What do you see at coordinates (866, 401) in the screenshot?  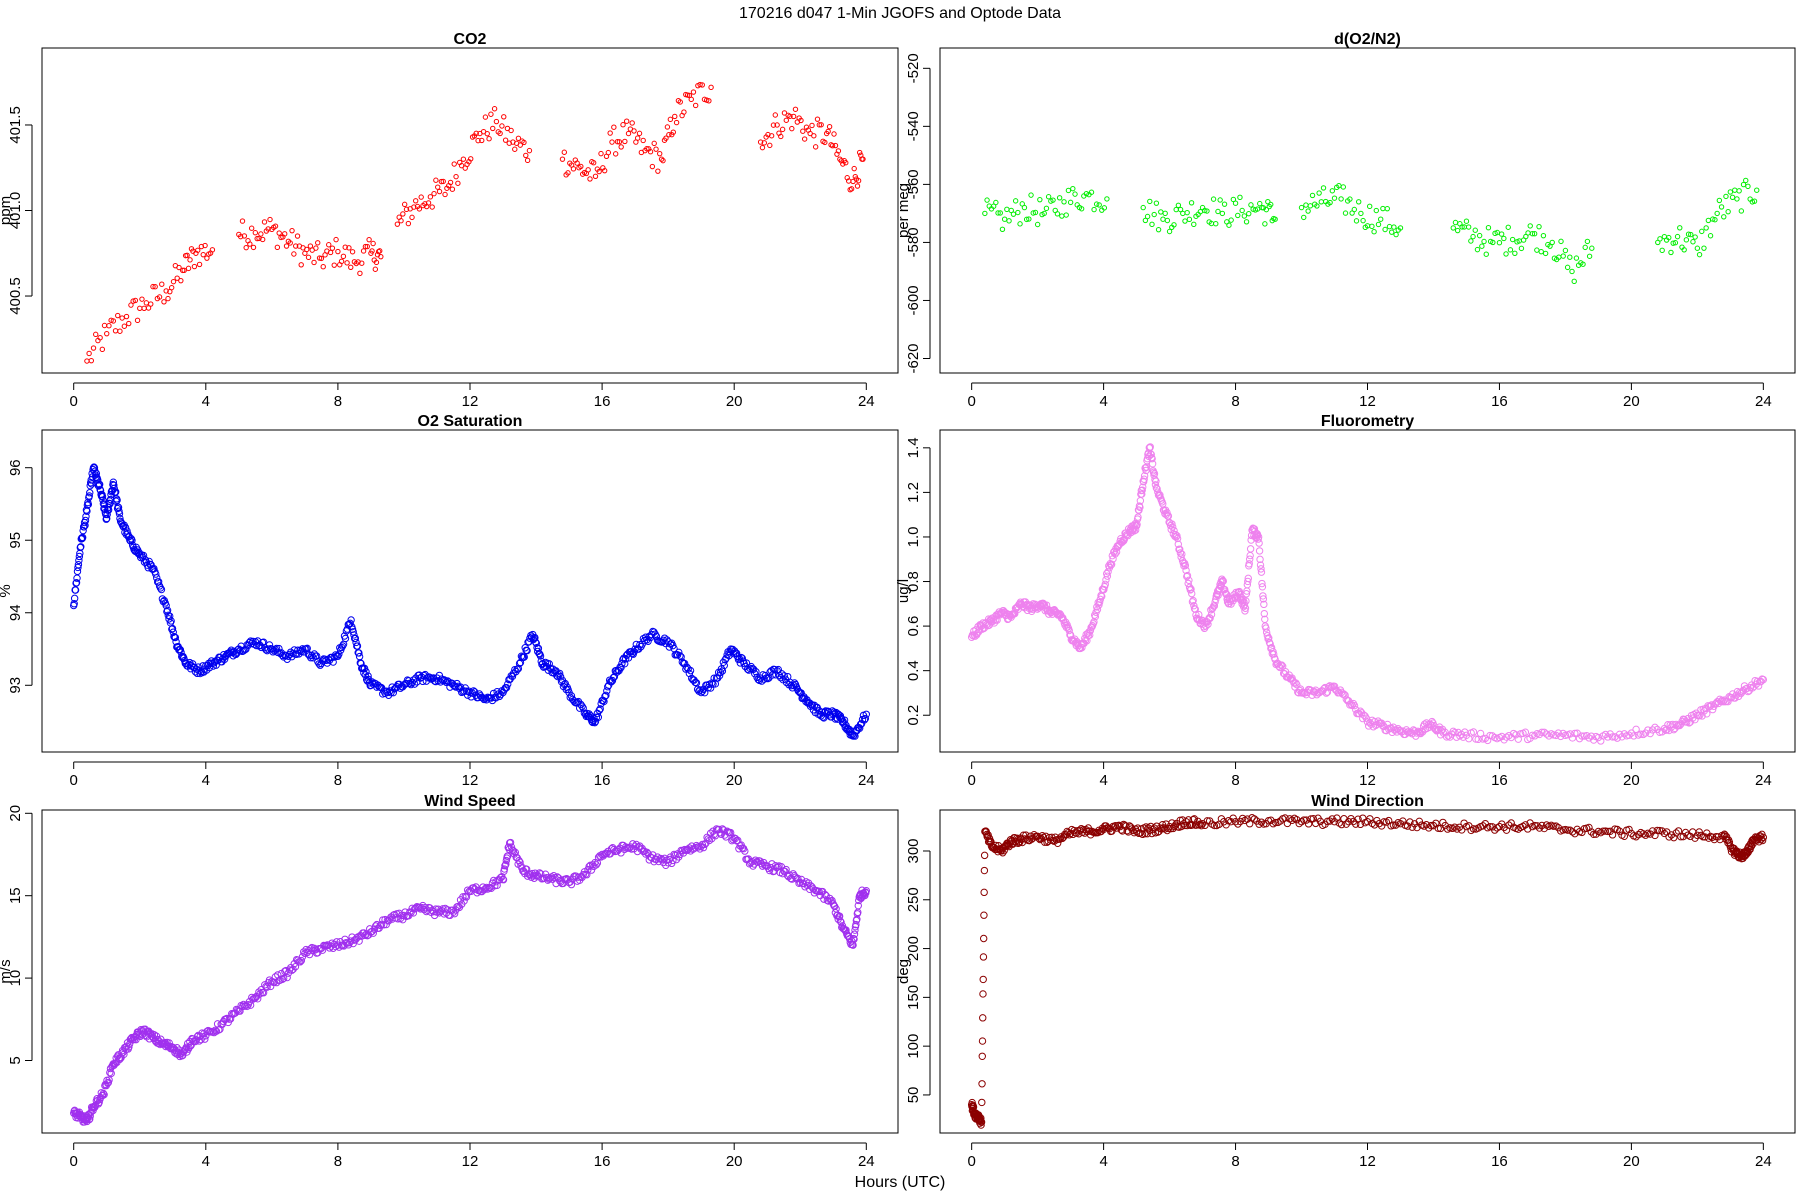 I see `co2-x-tick-label: 24` at bounding box center [866, 401].